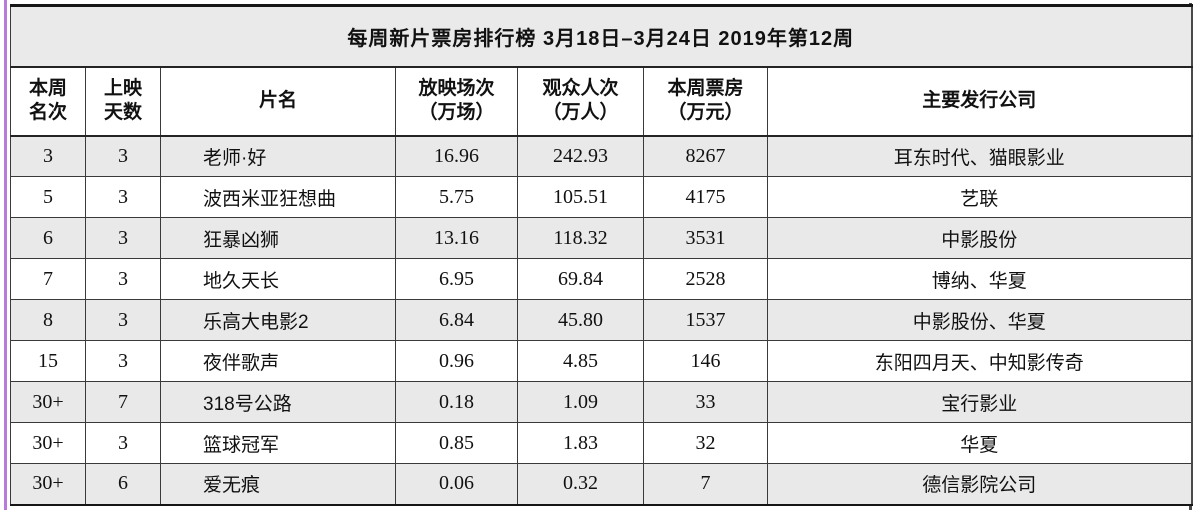 The height and width of the screenshot is (510, 1197). What do you see at coordinates (580, 279) in the screenshot?
I see `table-cell: 69.84` at bounding box center [580, 279].